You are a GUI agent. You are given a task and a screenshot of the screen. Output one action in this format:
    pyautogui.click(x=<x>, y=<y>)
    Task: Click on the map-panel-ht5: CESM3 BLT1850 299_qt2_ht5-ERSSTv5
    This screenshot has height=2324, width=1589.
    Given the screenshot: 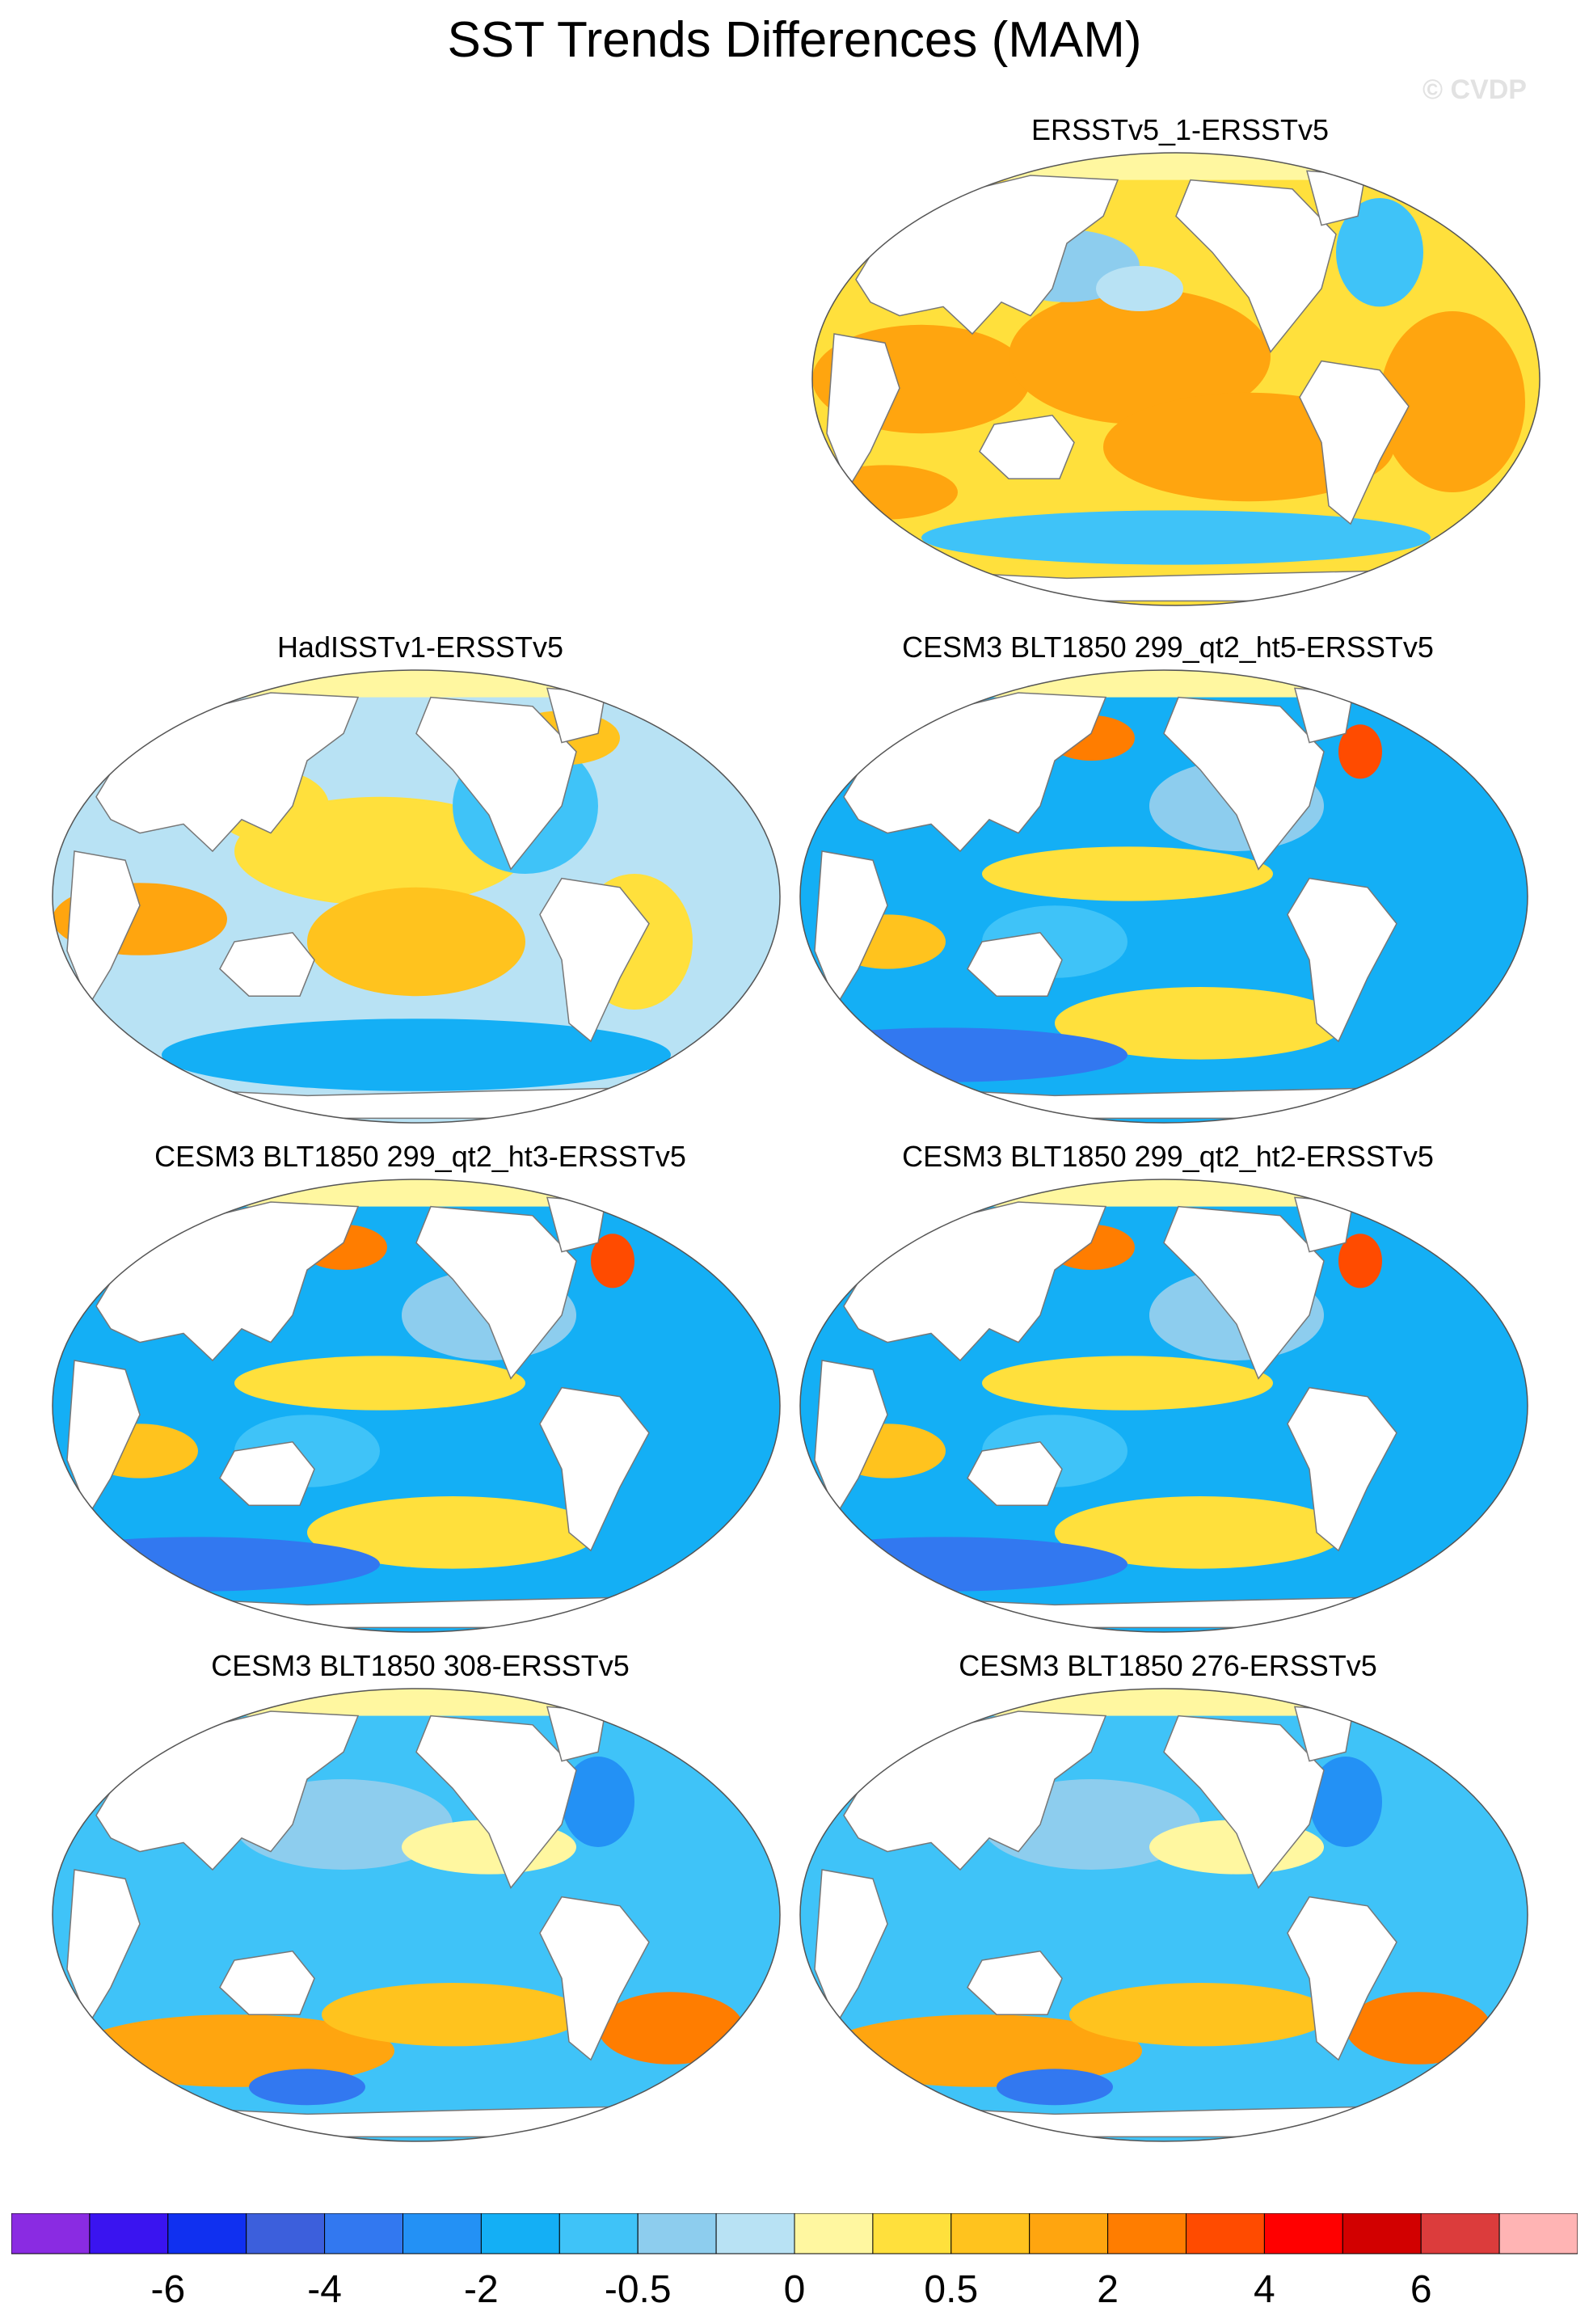 What is the action you would take?
    pyautogui.click(x=1168, y=882)
    